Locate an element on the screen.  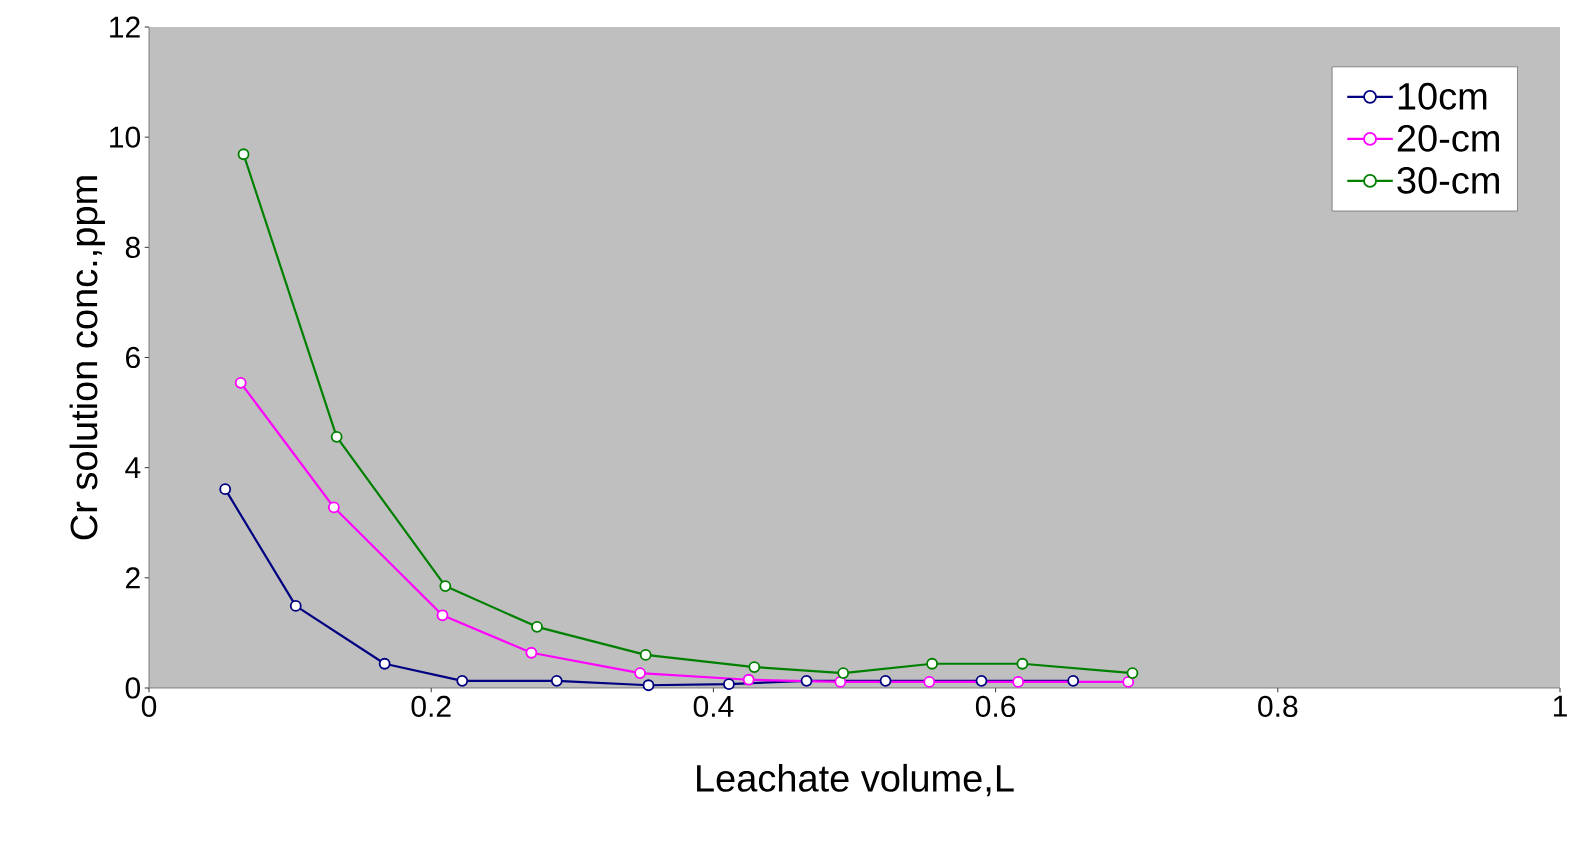
x-tick-label: 0.4 is located at coordinates (713, 706).